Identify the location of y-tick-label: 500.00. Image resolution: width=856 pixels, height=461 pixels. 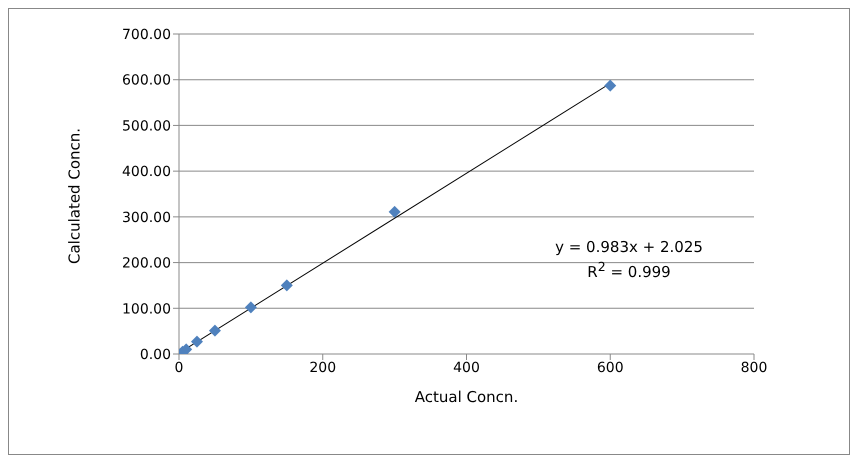
(146, 126).